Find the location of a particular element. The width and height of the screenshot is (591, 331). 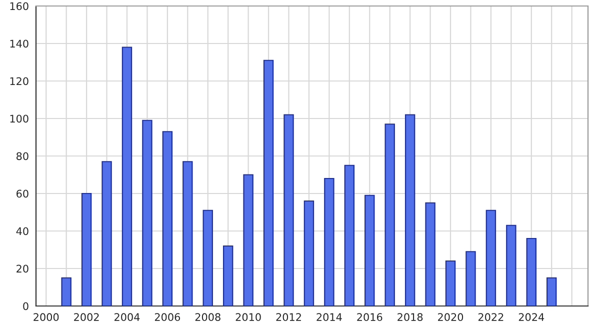

x-tick-label: 2012 is located at coordinates (288, 317).